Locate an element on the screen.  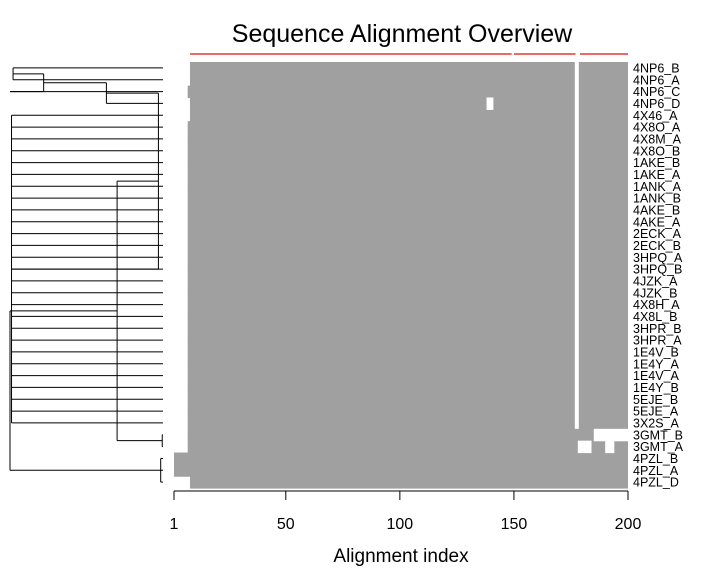
sequence-label: 3HPQ_A is located at coordinates (658, 258).